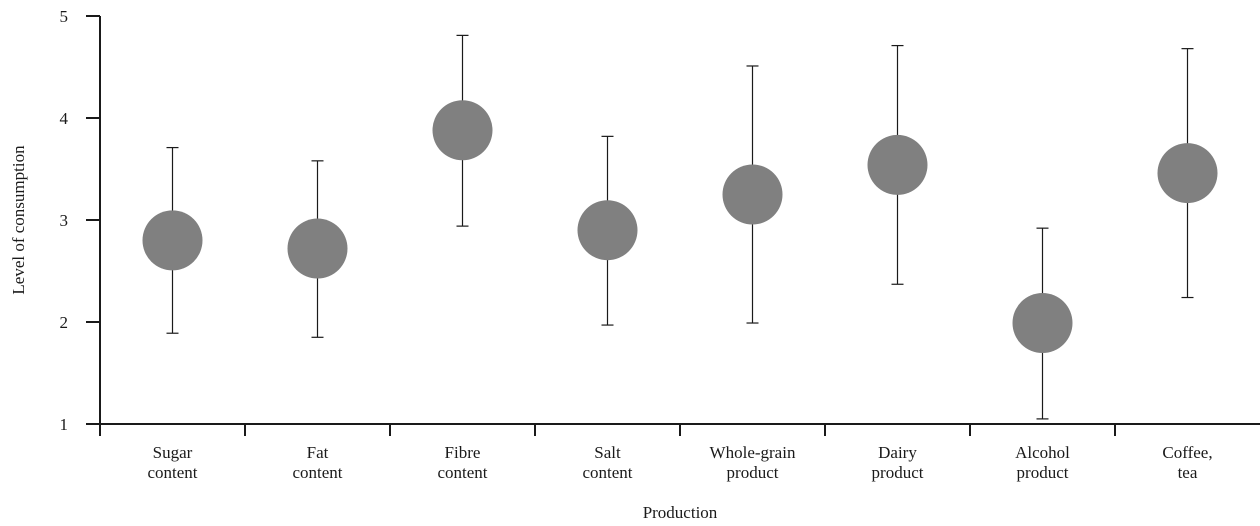 The height and width of the screenshot is (526, 1260). Describe the element at coordinates (80, 220) in the screenshot. I see `y-ticks: 1 2 3 4 5` at that location.